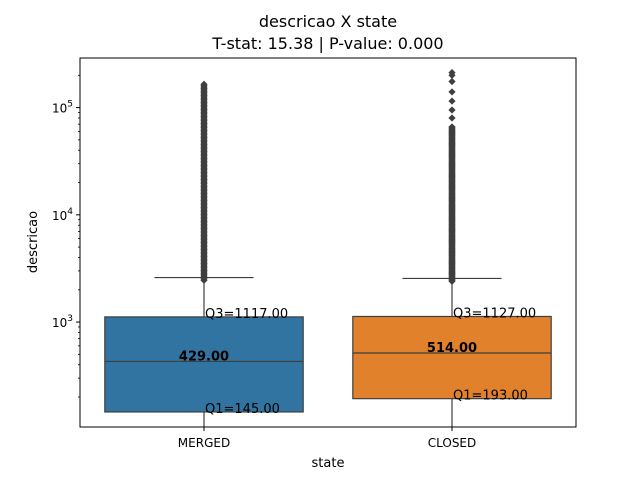 The width and height of the screenshot is (640, 480). Describe the element at coordinates (327, 43) in the screenshot. I see `chart-subtitle: T-stat: 15.38 | P-value: 0.000` at that location.